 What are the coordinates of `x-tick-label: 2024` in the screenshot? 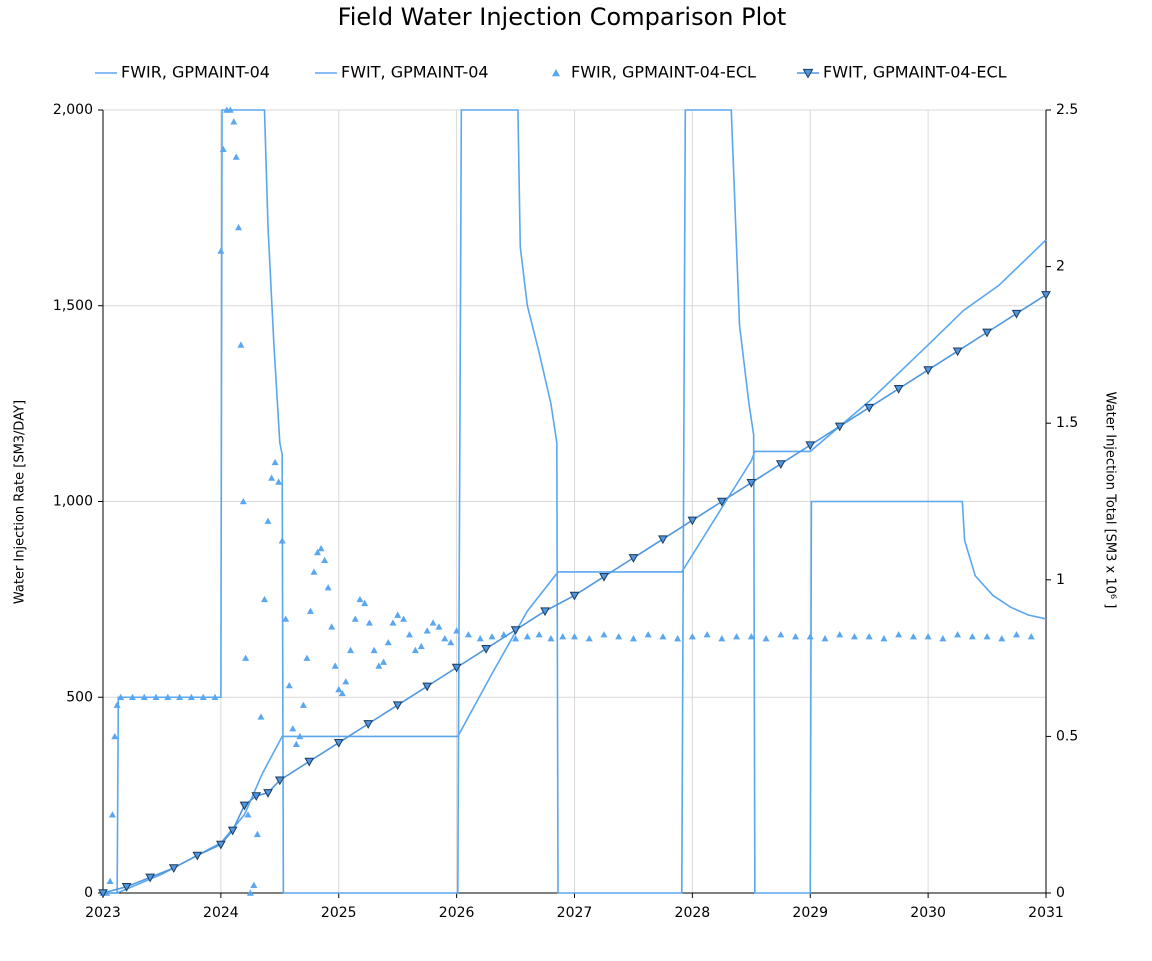 It's located at (221, 913).